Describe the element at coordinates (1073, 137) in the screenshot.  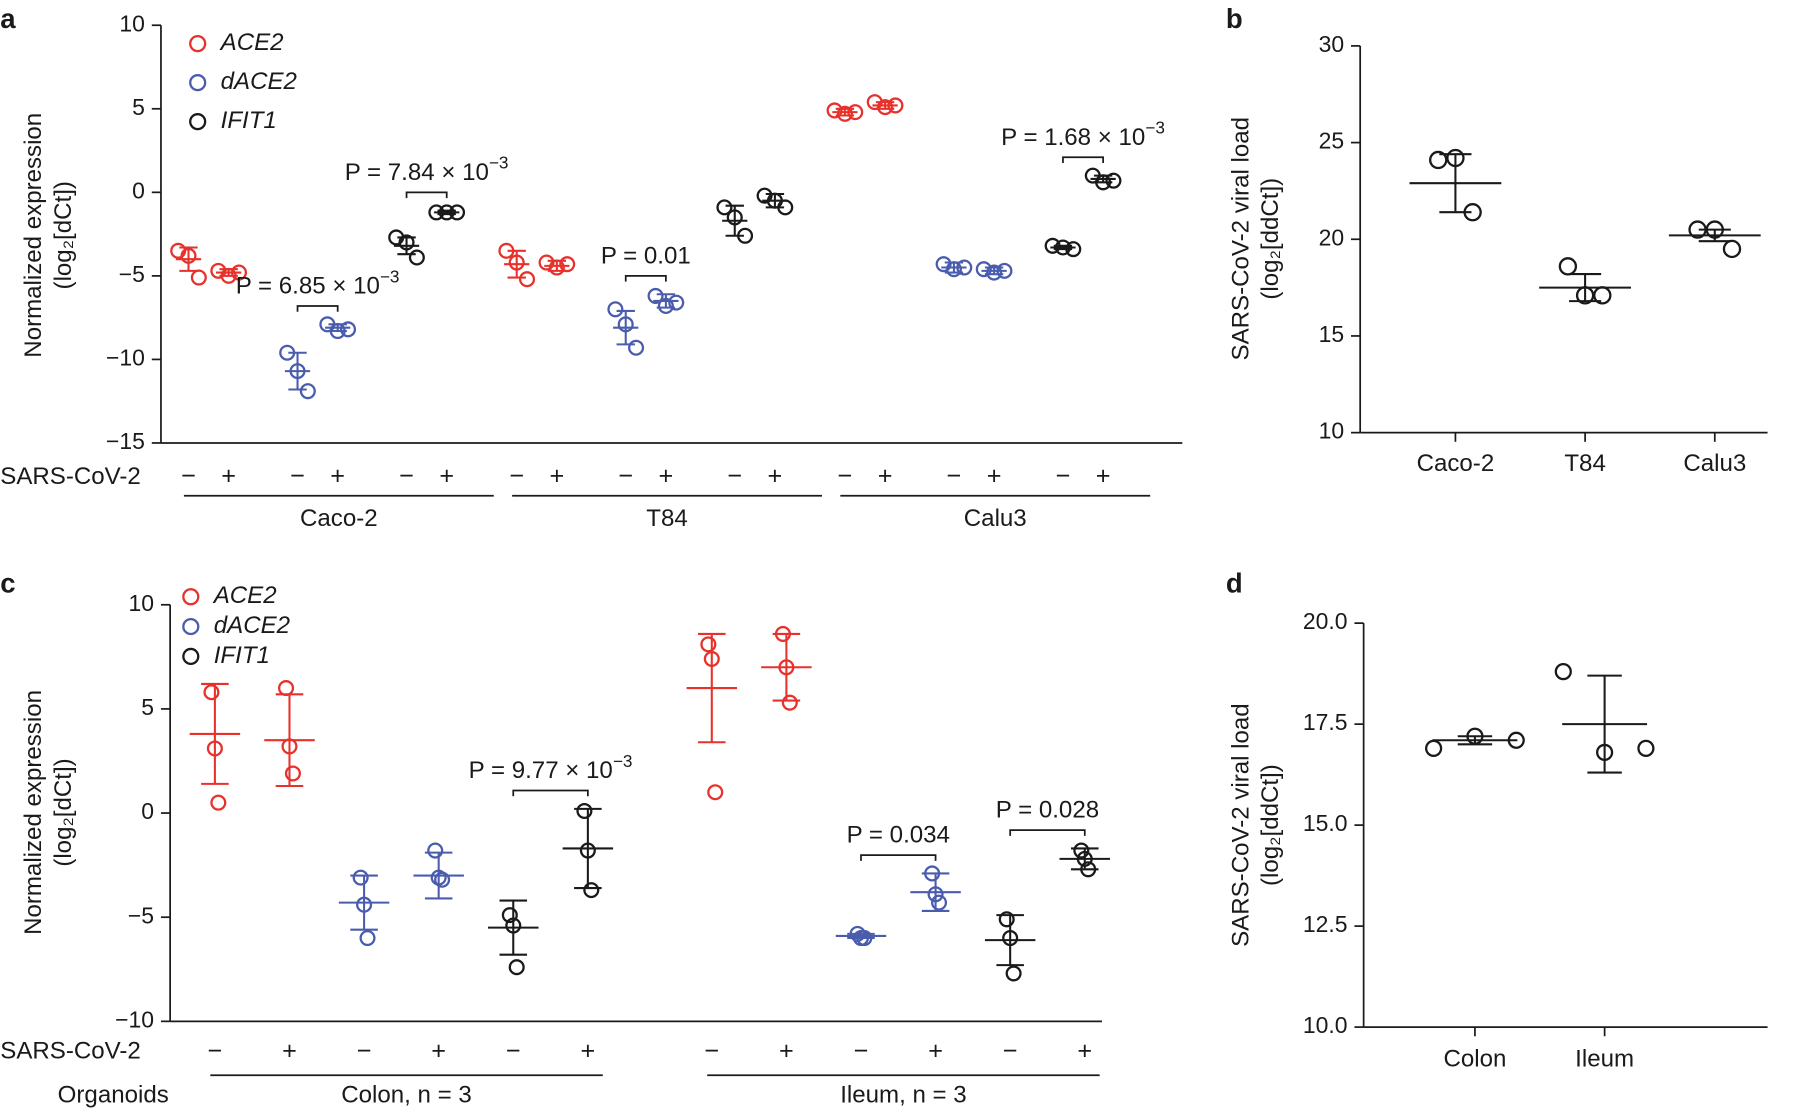
I see `p-value-text: P = 1.68 × 10` at that location.